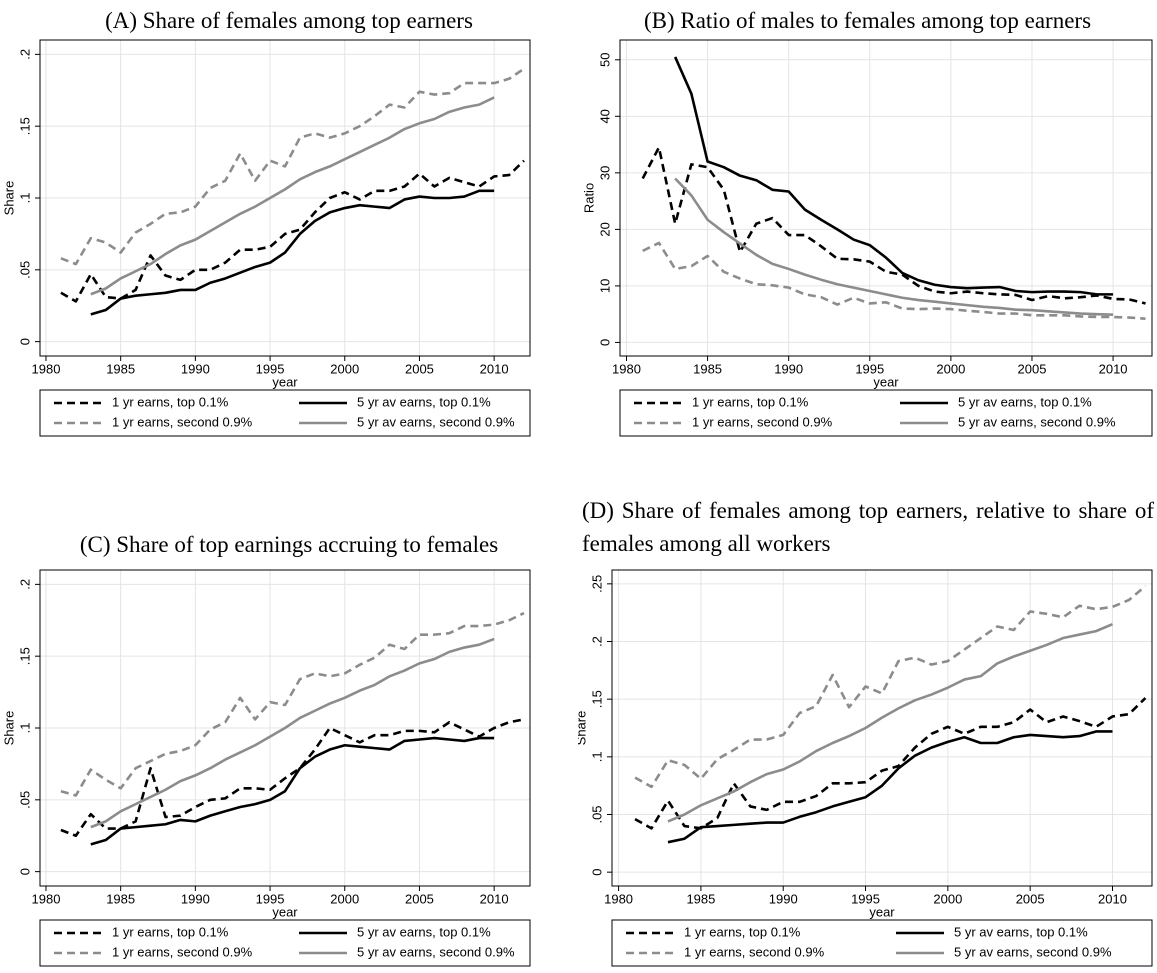 This screenshot has width=1157, height=973. Describe the element at coordinates (604, 60) in the screenshot. I see `y-tick-label: 50` at that location.